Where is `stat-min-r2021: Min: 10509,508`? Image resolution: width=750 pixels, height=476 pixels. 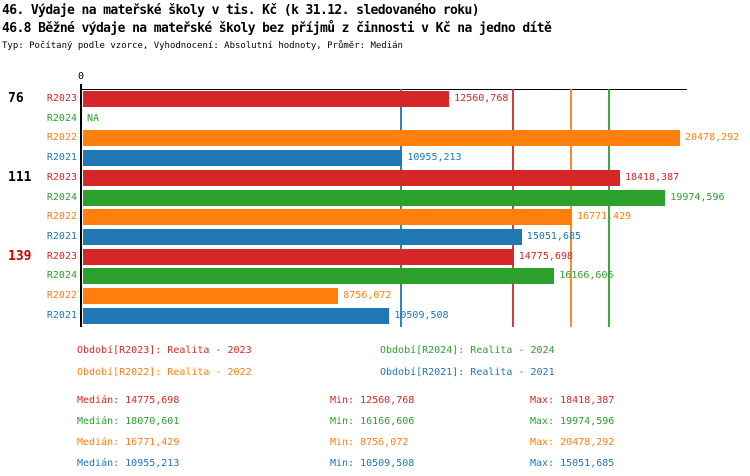 stat-min-r2021: Min: 10509,508 is located at coordinates (372, 463).